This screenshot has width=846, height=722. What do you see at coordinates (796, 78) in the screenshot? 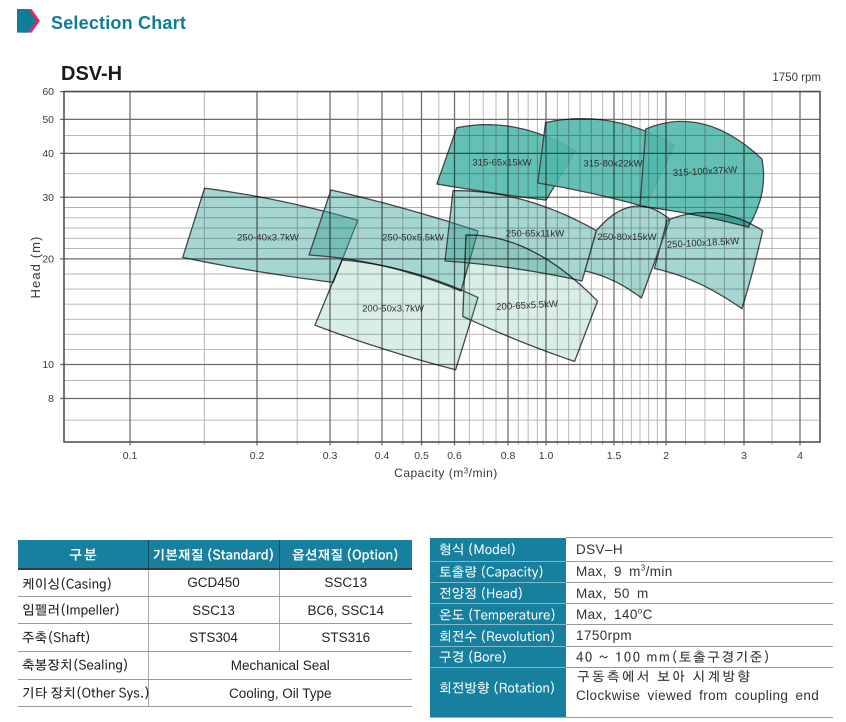
I see `svg-text: 1750 rpm` at bounding box center [796, 78].